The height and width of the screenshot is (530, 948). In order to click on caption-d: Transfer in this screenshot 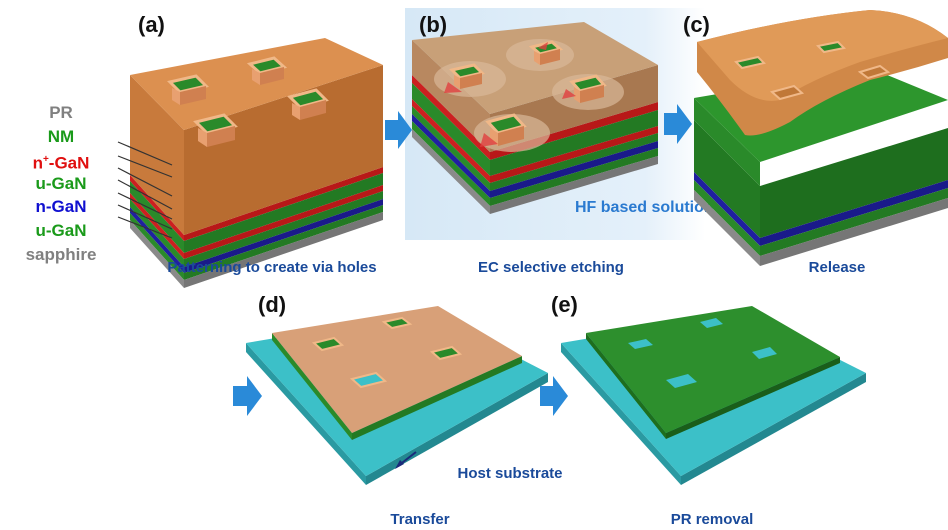, I will do `click(419, 519)`.